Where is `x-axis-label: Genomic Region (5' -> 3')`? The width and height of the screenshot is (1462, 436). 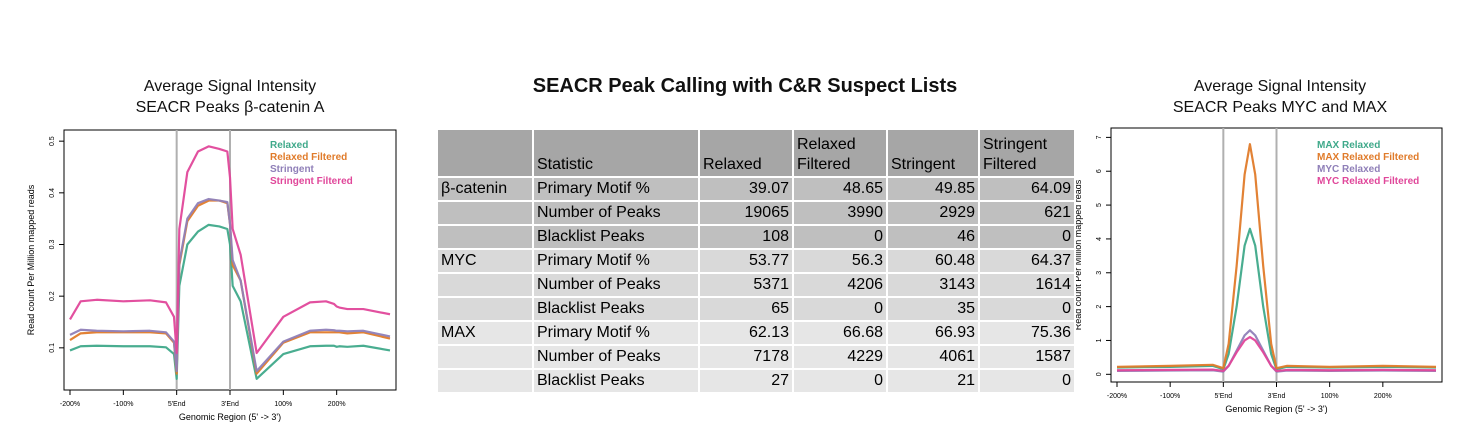
x-axis-label: Genomic Region (5' -> 3') is located at coordinates (1276, 409).